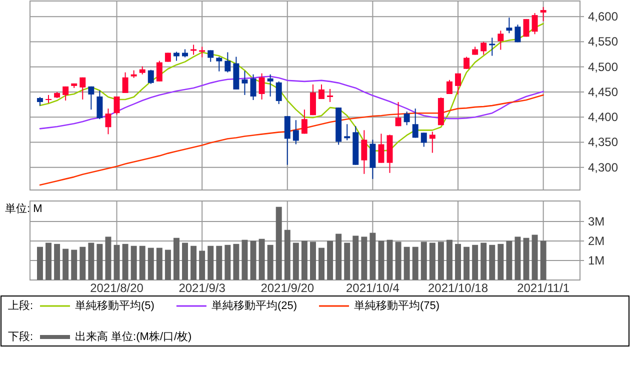 Image resolution: width=633 pixels, height=371 pixels. Describe the element at coordinates (117, 288) in the screenshot. I see `x-tick-label: 2021/8/20` at that location.